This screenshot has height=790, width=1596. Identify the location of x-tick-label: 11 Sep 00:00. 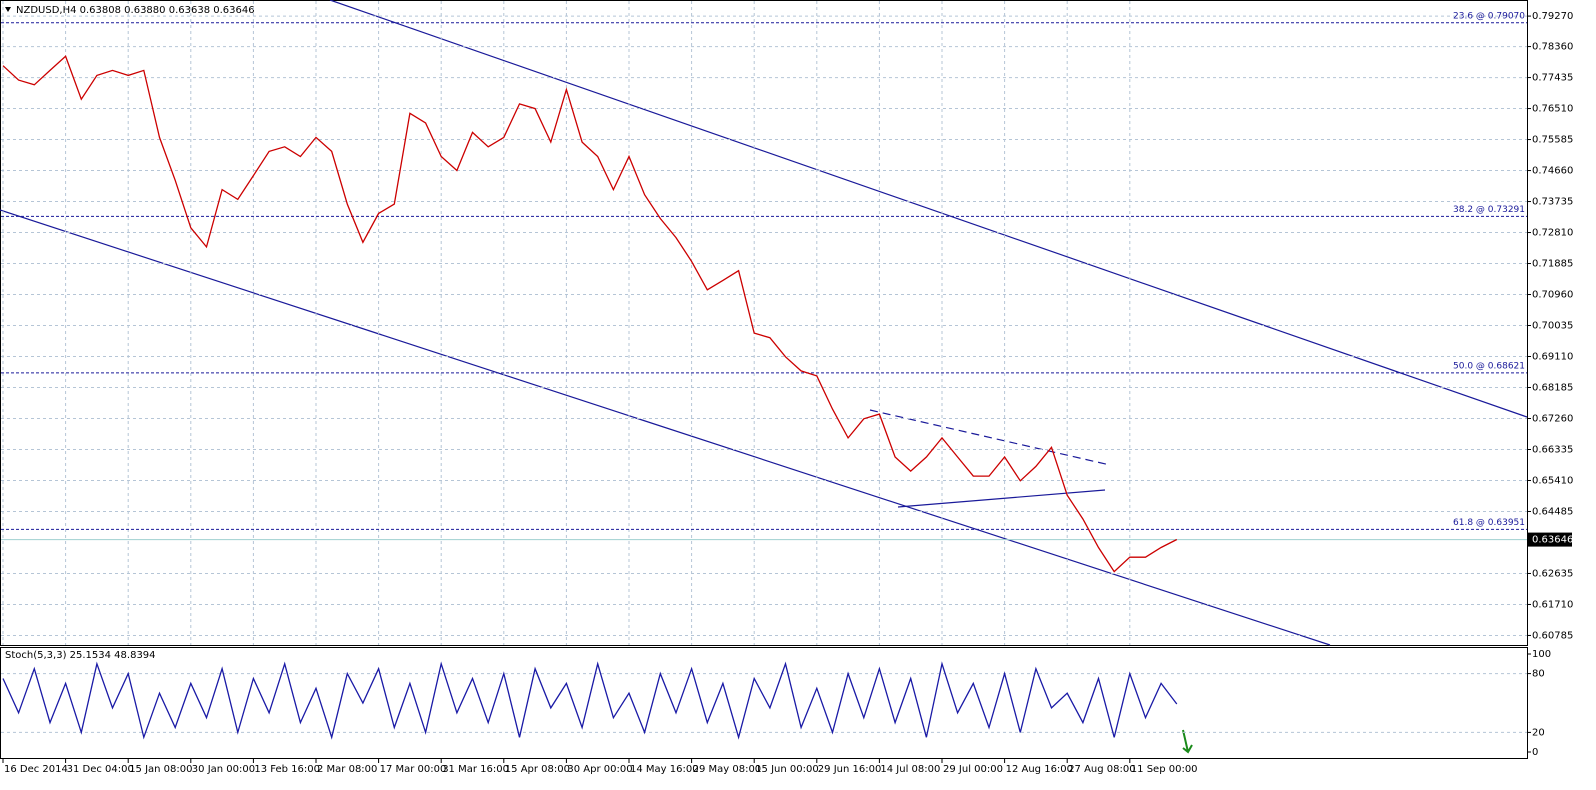
(1164, 769).